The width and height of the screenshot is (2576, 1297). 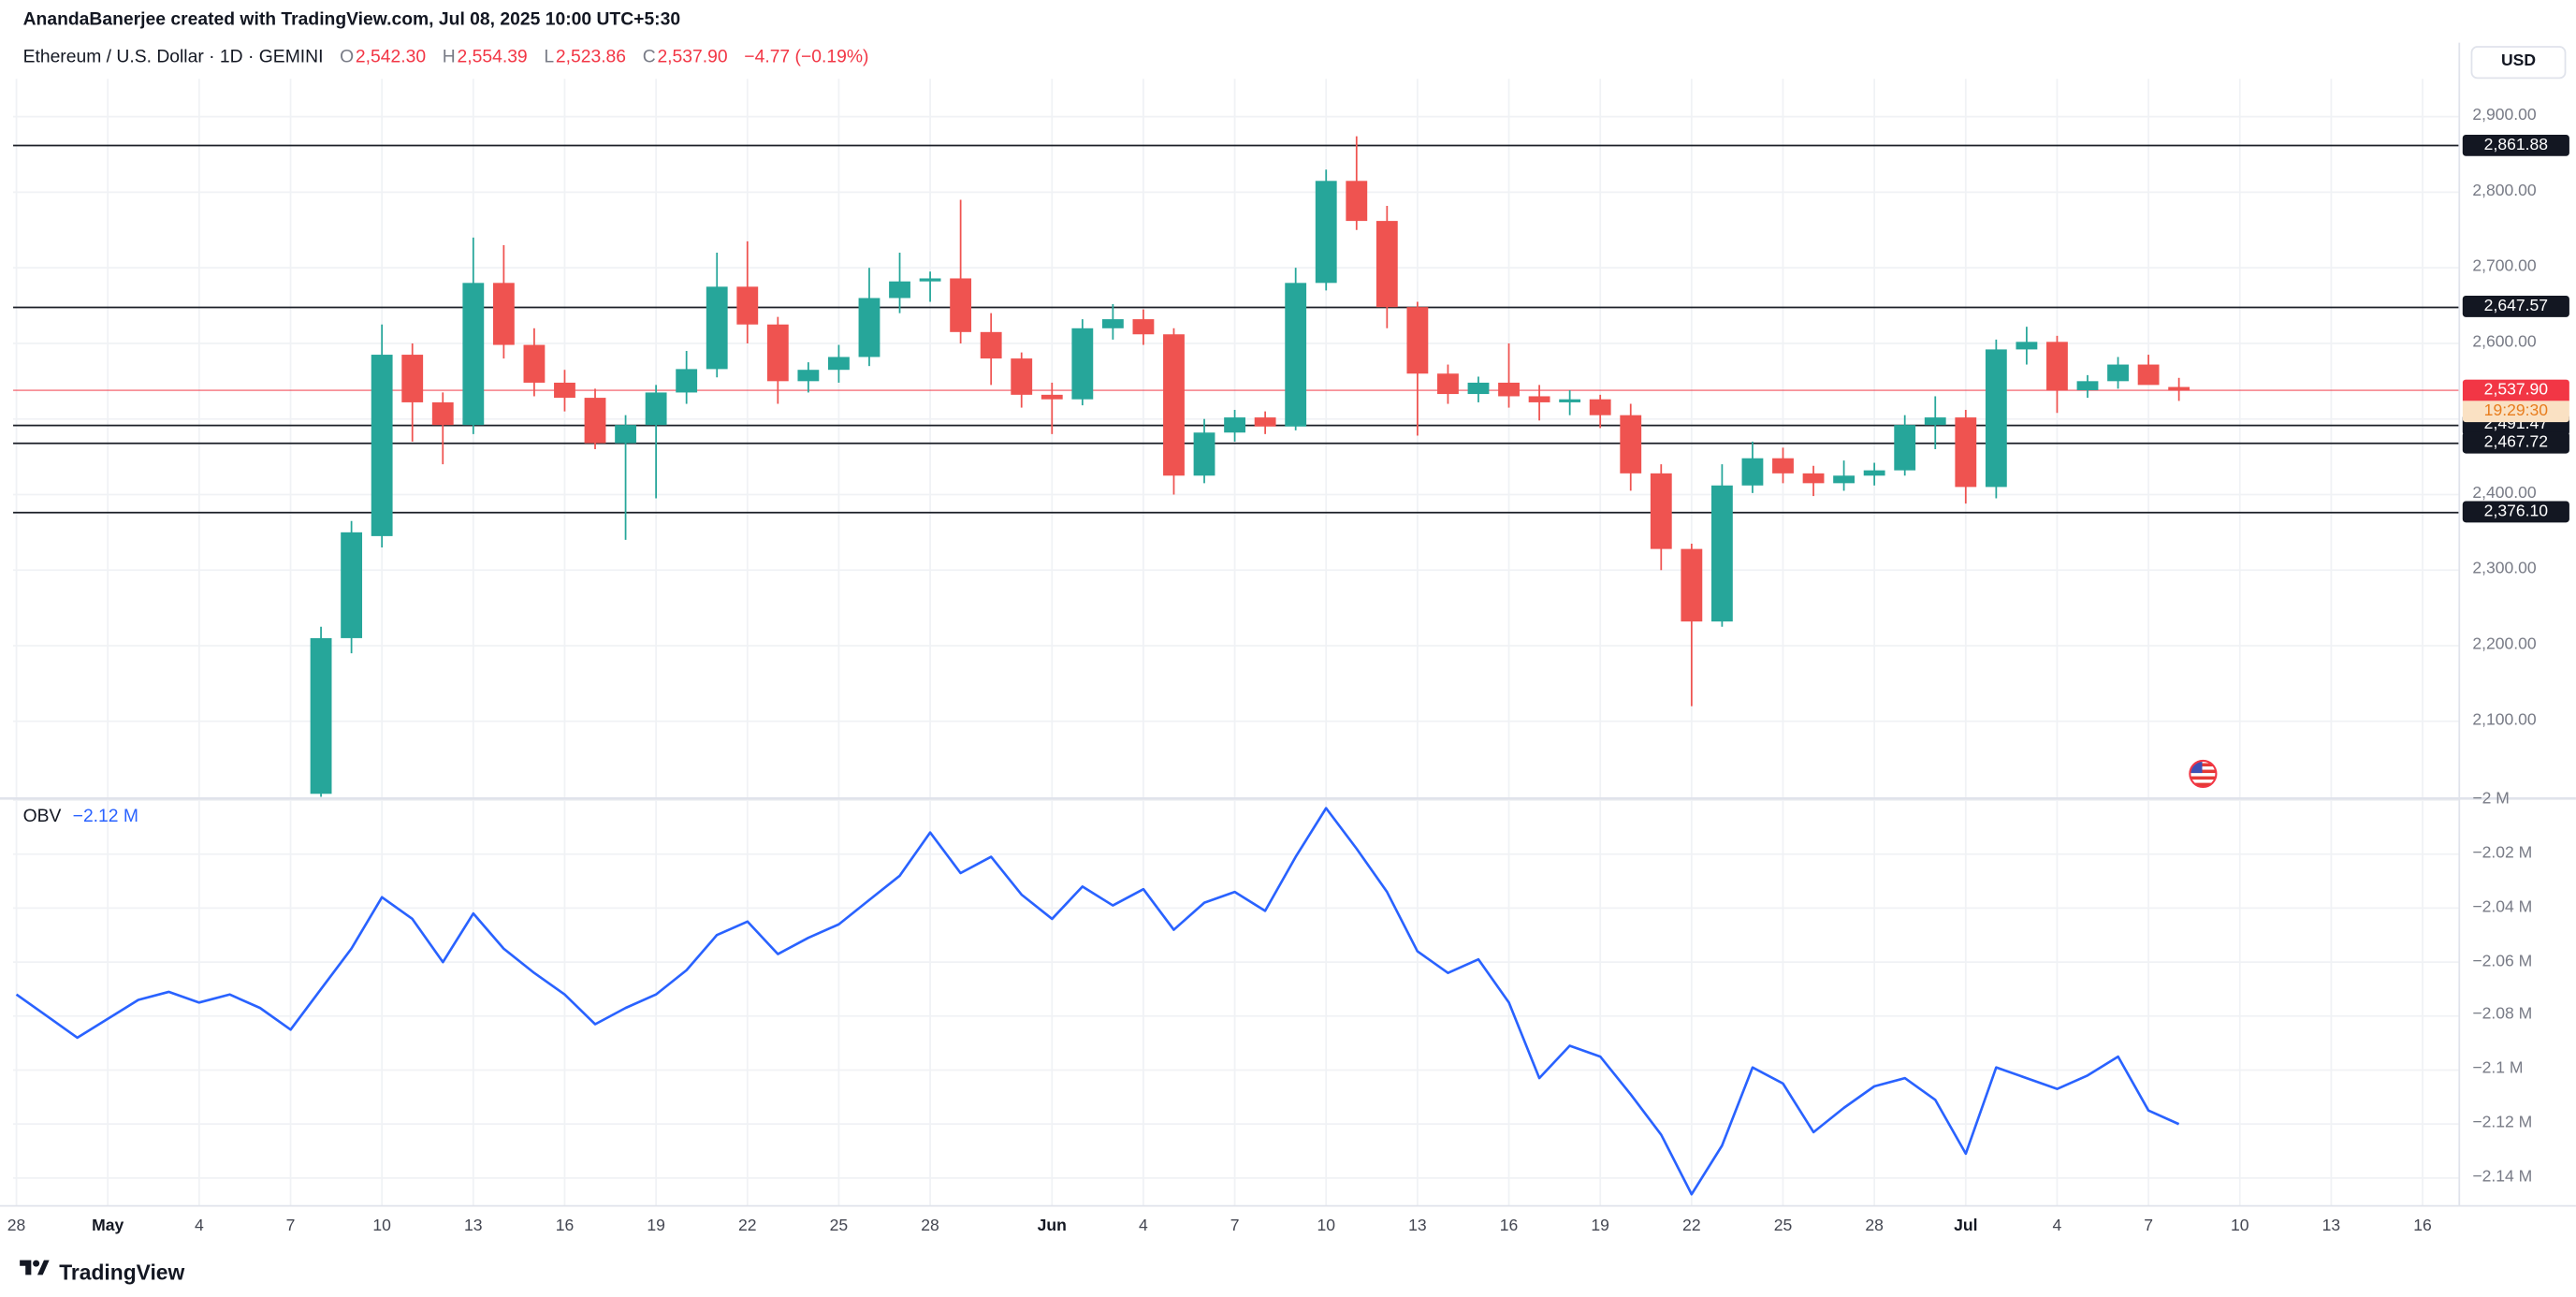 I want to click on tradingview-logo-icon, so click(x=35, y=1272).